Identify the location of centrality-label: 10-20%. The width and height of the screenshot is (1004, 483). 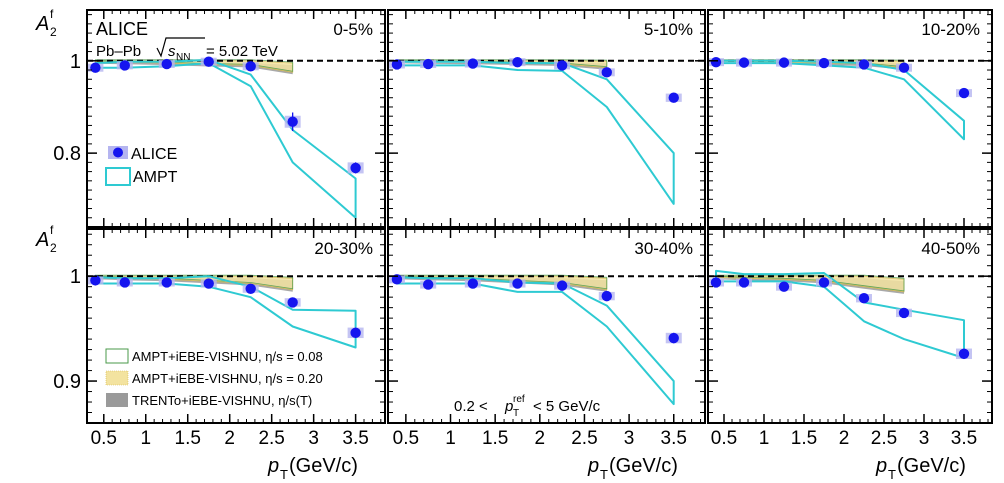
(950, 29).